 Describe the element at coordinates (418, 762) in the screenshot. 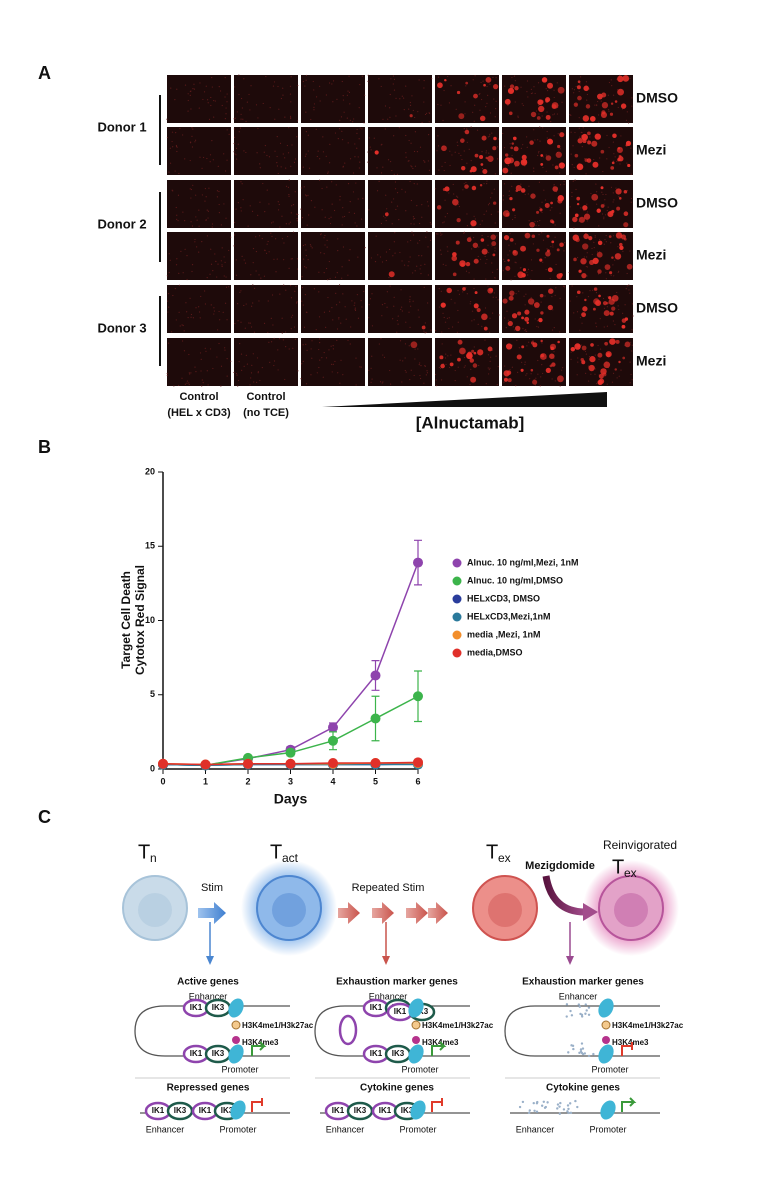

I see `data-point` at that location.